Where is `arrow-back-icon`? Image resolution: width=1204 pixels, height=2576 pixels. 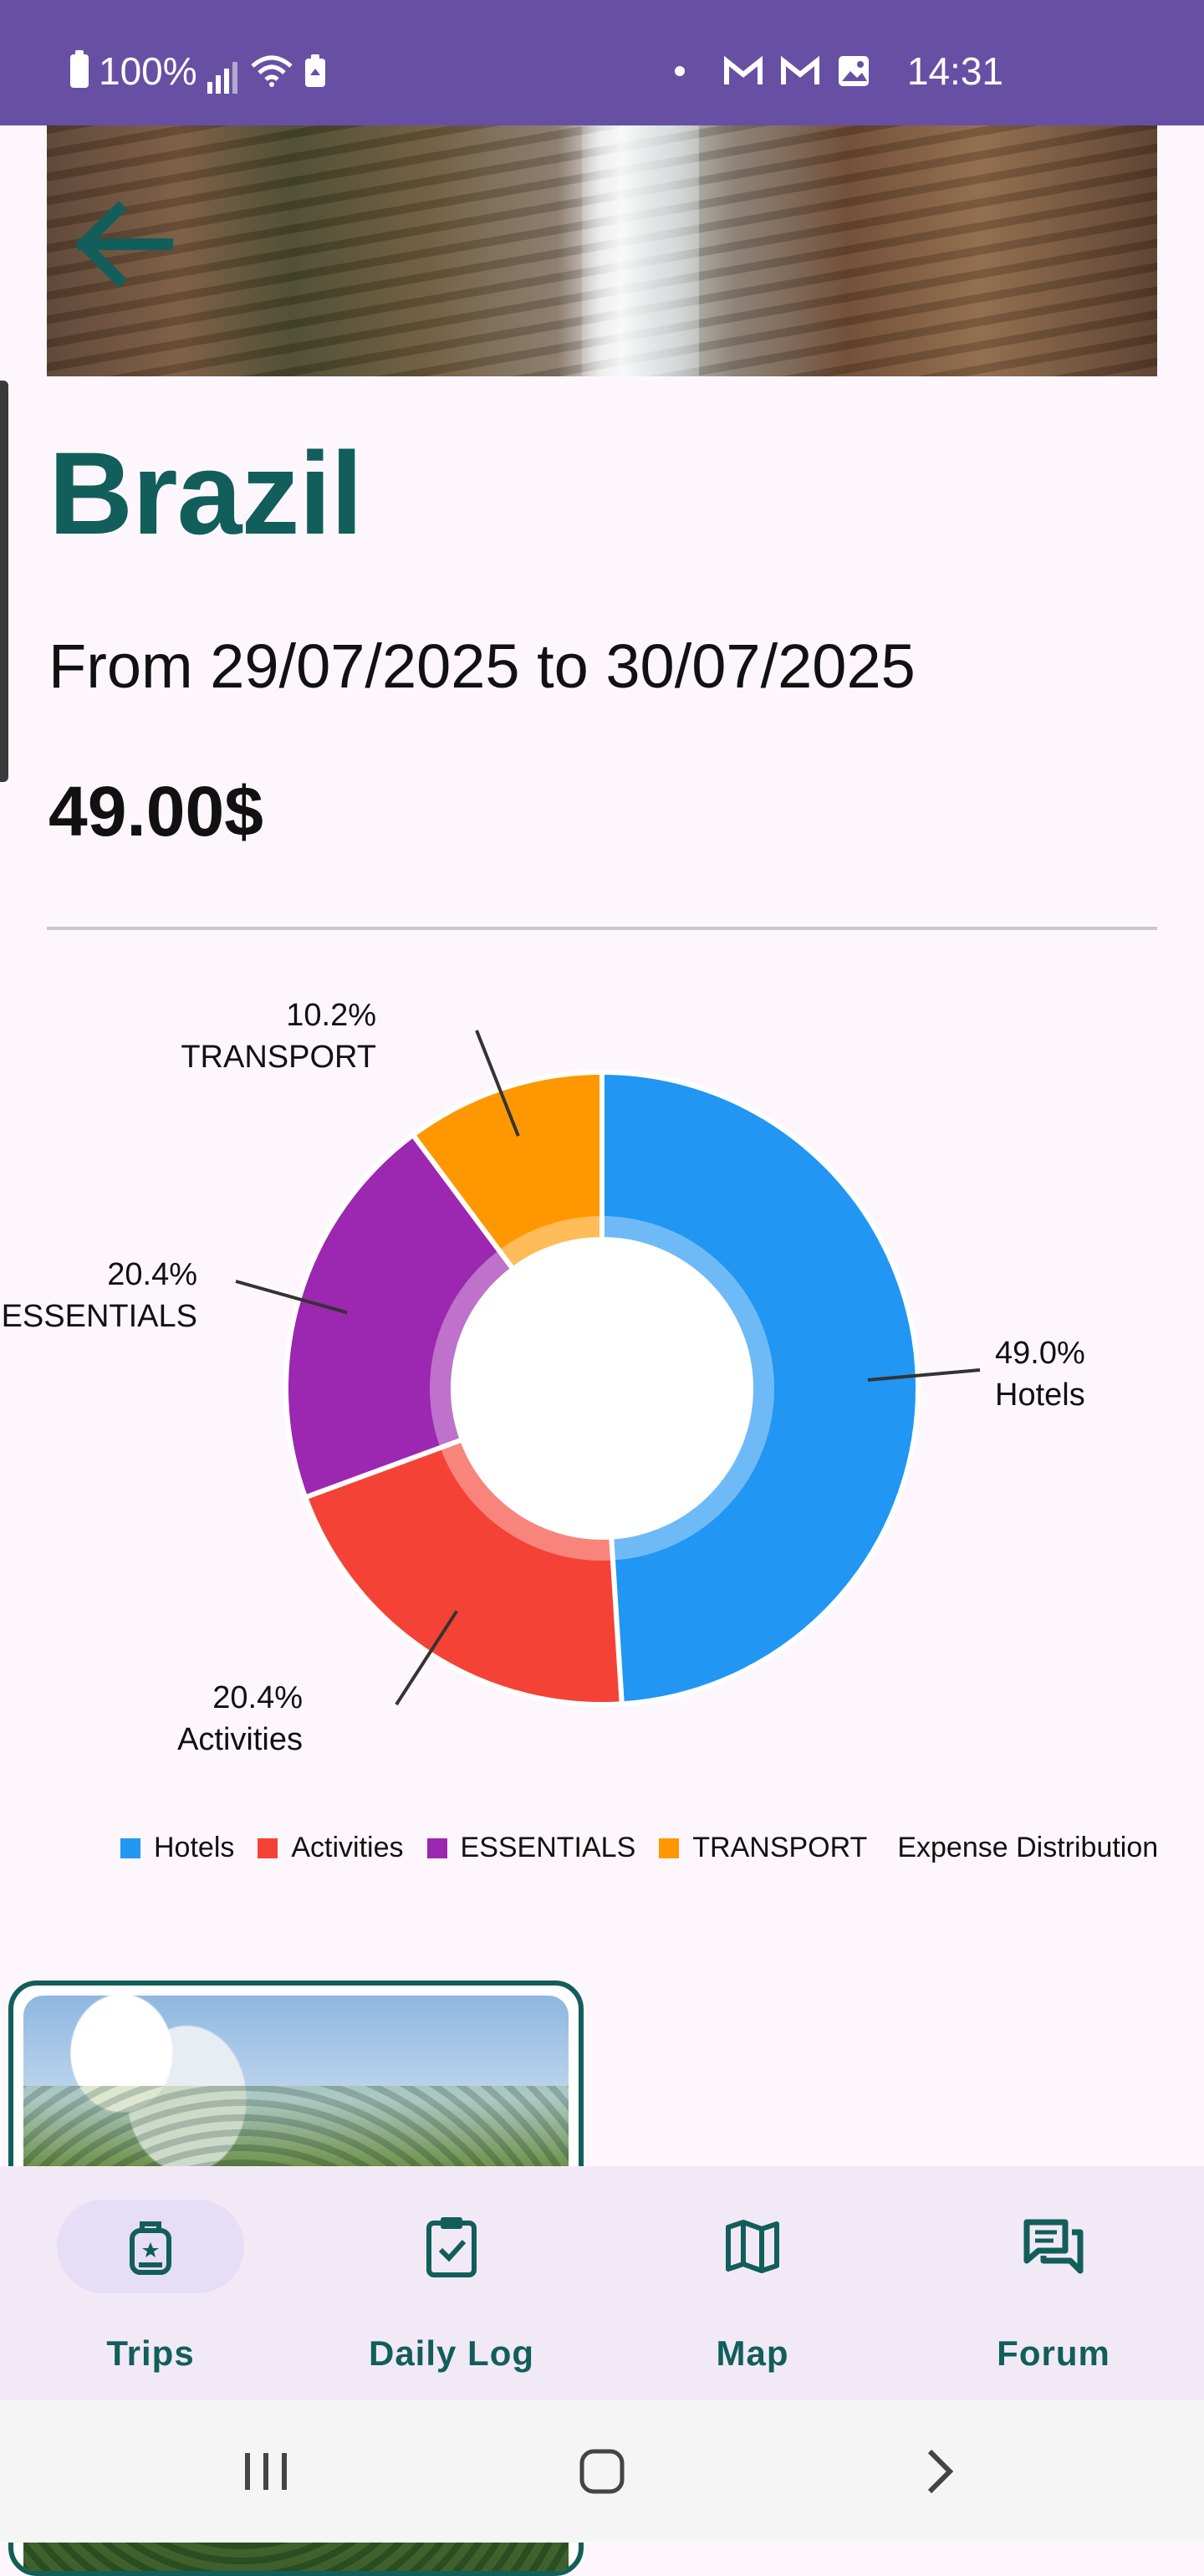 arrow-back-icon is located at coordinates (124, 244).